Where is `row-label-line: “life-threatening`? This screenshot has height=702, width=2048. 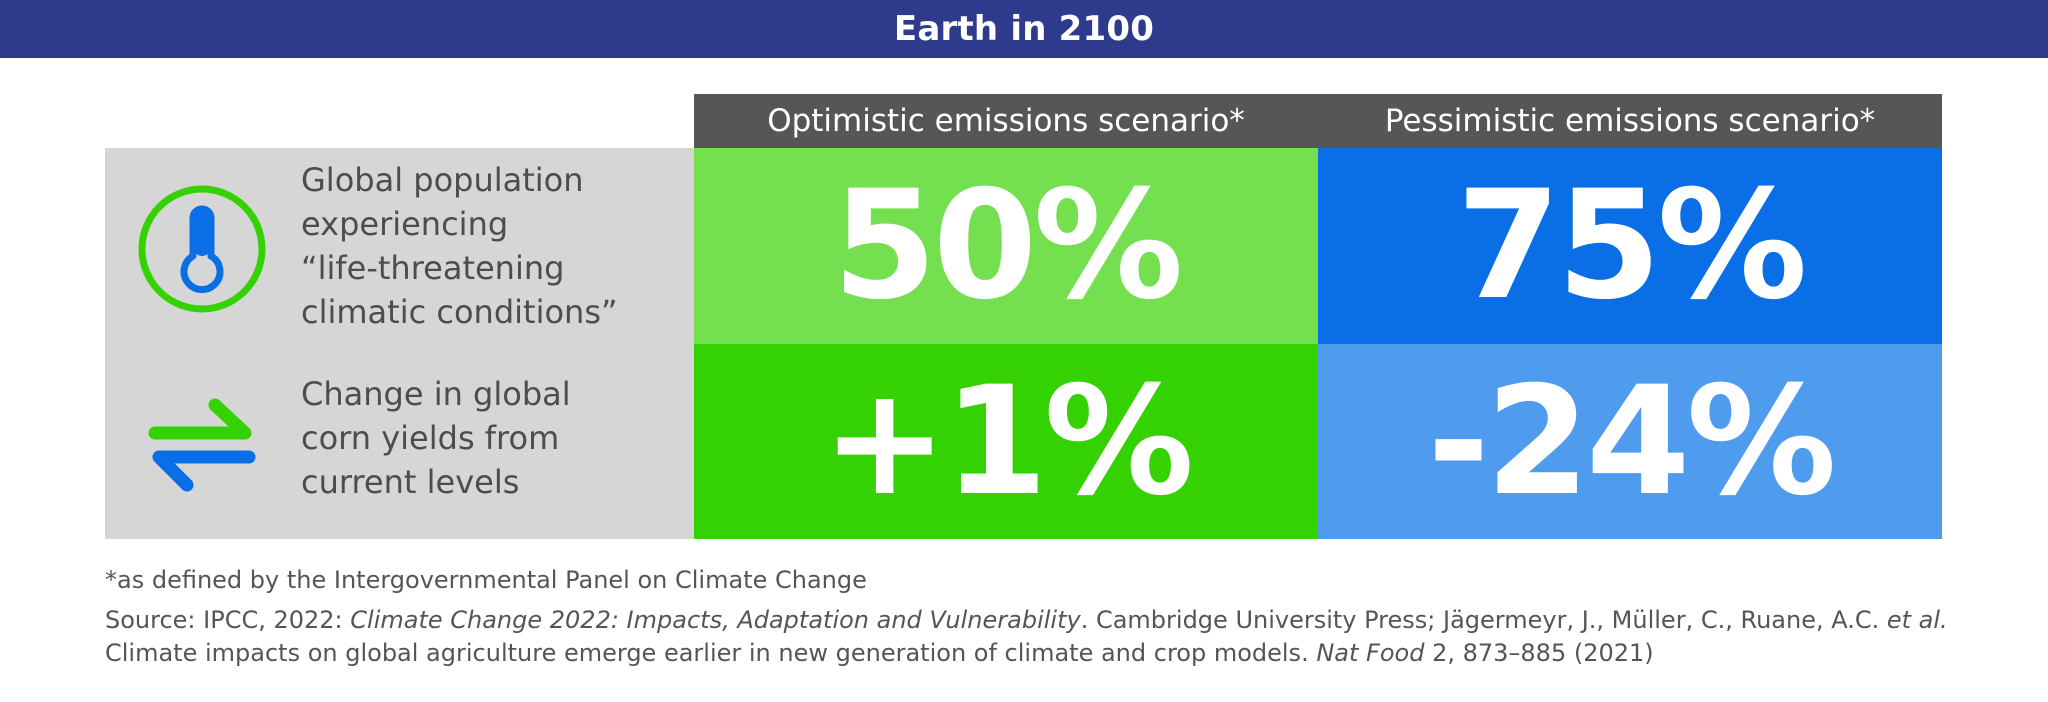
row-label-line: “life-threatening is located at coordinates (433, 268).